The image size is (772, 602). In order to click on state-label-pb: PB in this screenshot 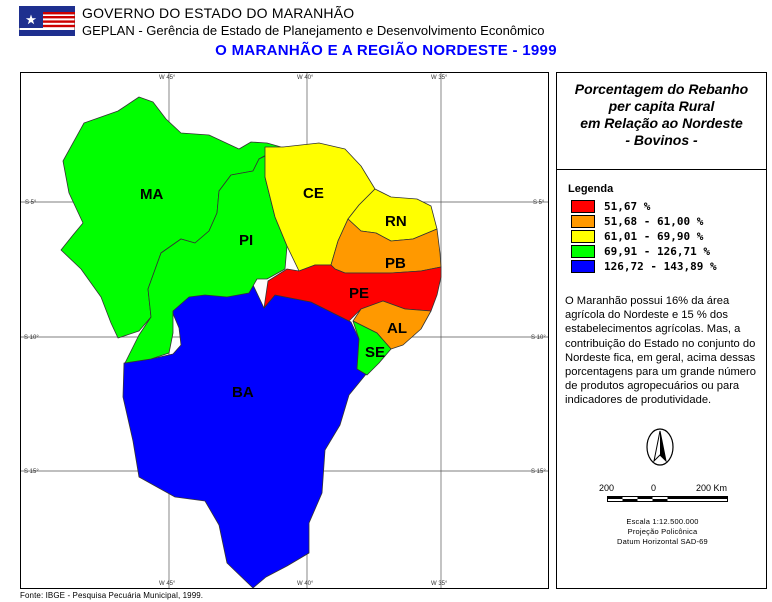, I will do `click(395, 263)`.